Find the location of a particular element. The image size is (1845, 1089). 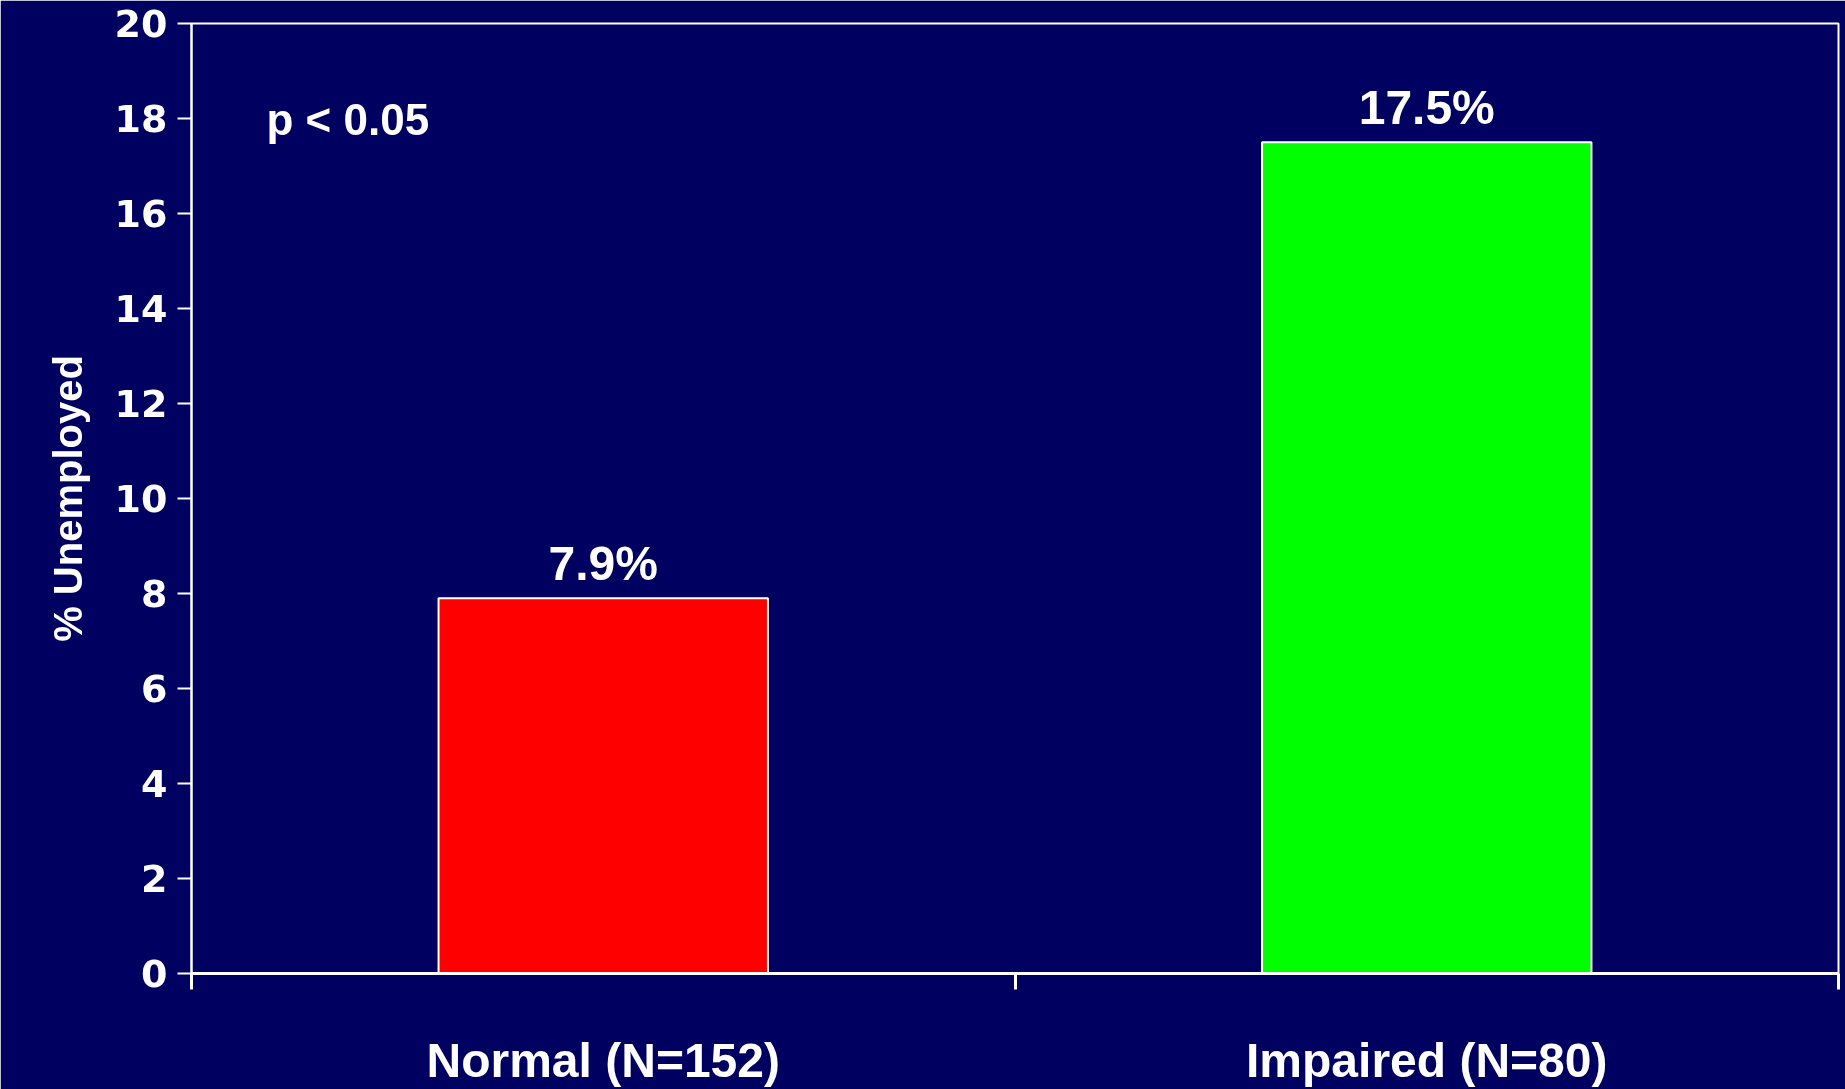

y-tick-label: 0 is located at coordinates (154, 974).